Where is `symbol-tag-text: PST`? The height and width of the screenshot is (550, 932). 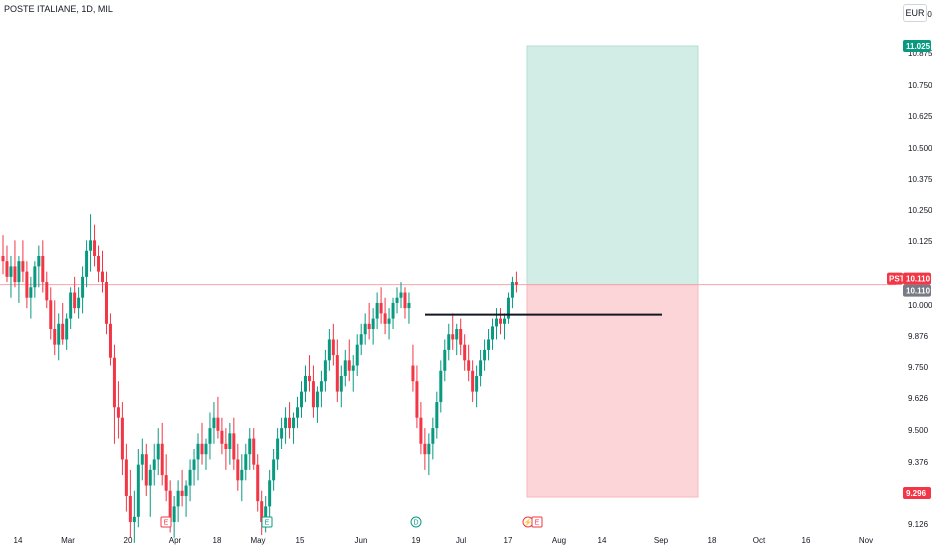
symbol-tag-text: PST is located at coordinates (897, 279).